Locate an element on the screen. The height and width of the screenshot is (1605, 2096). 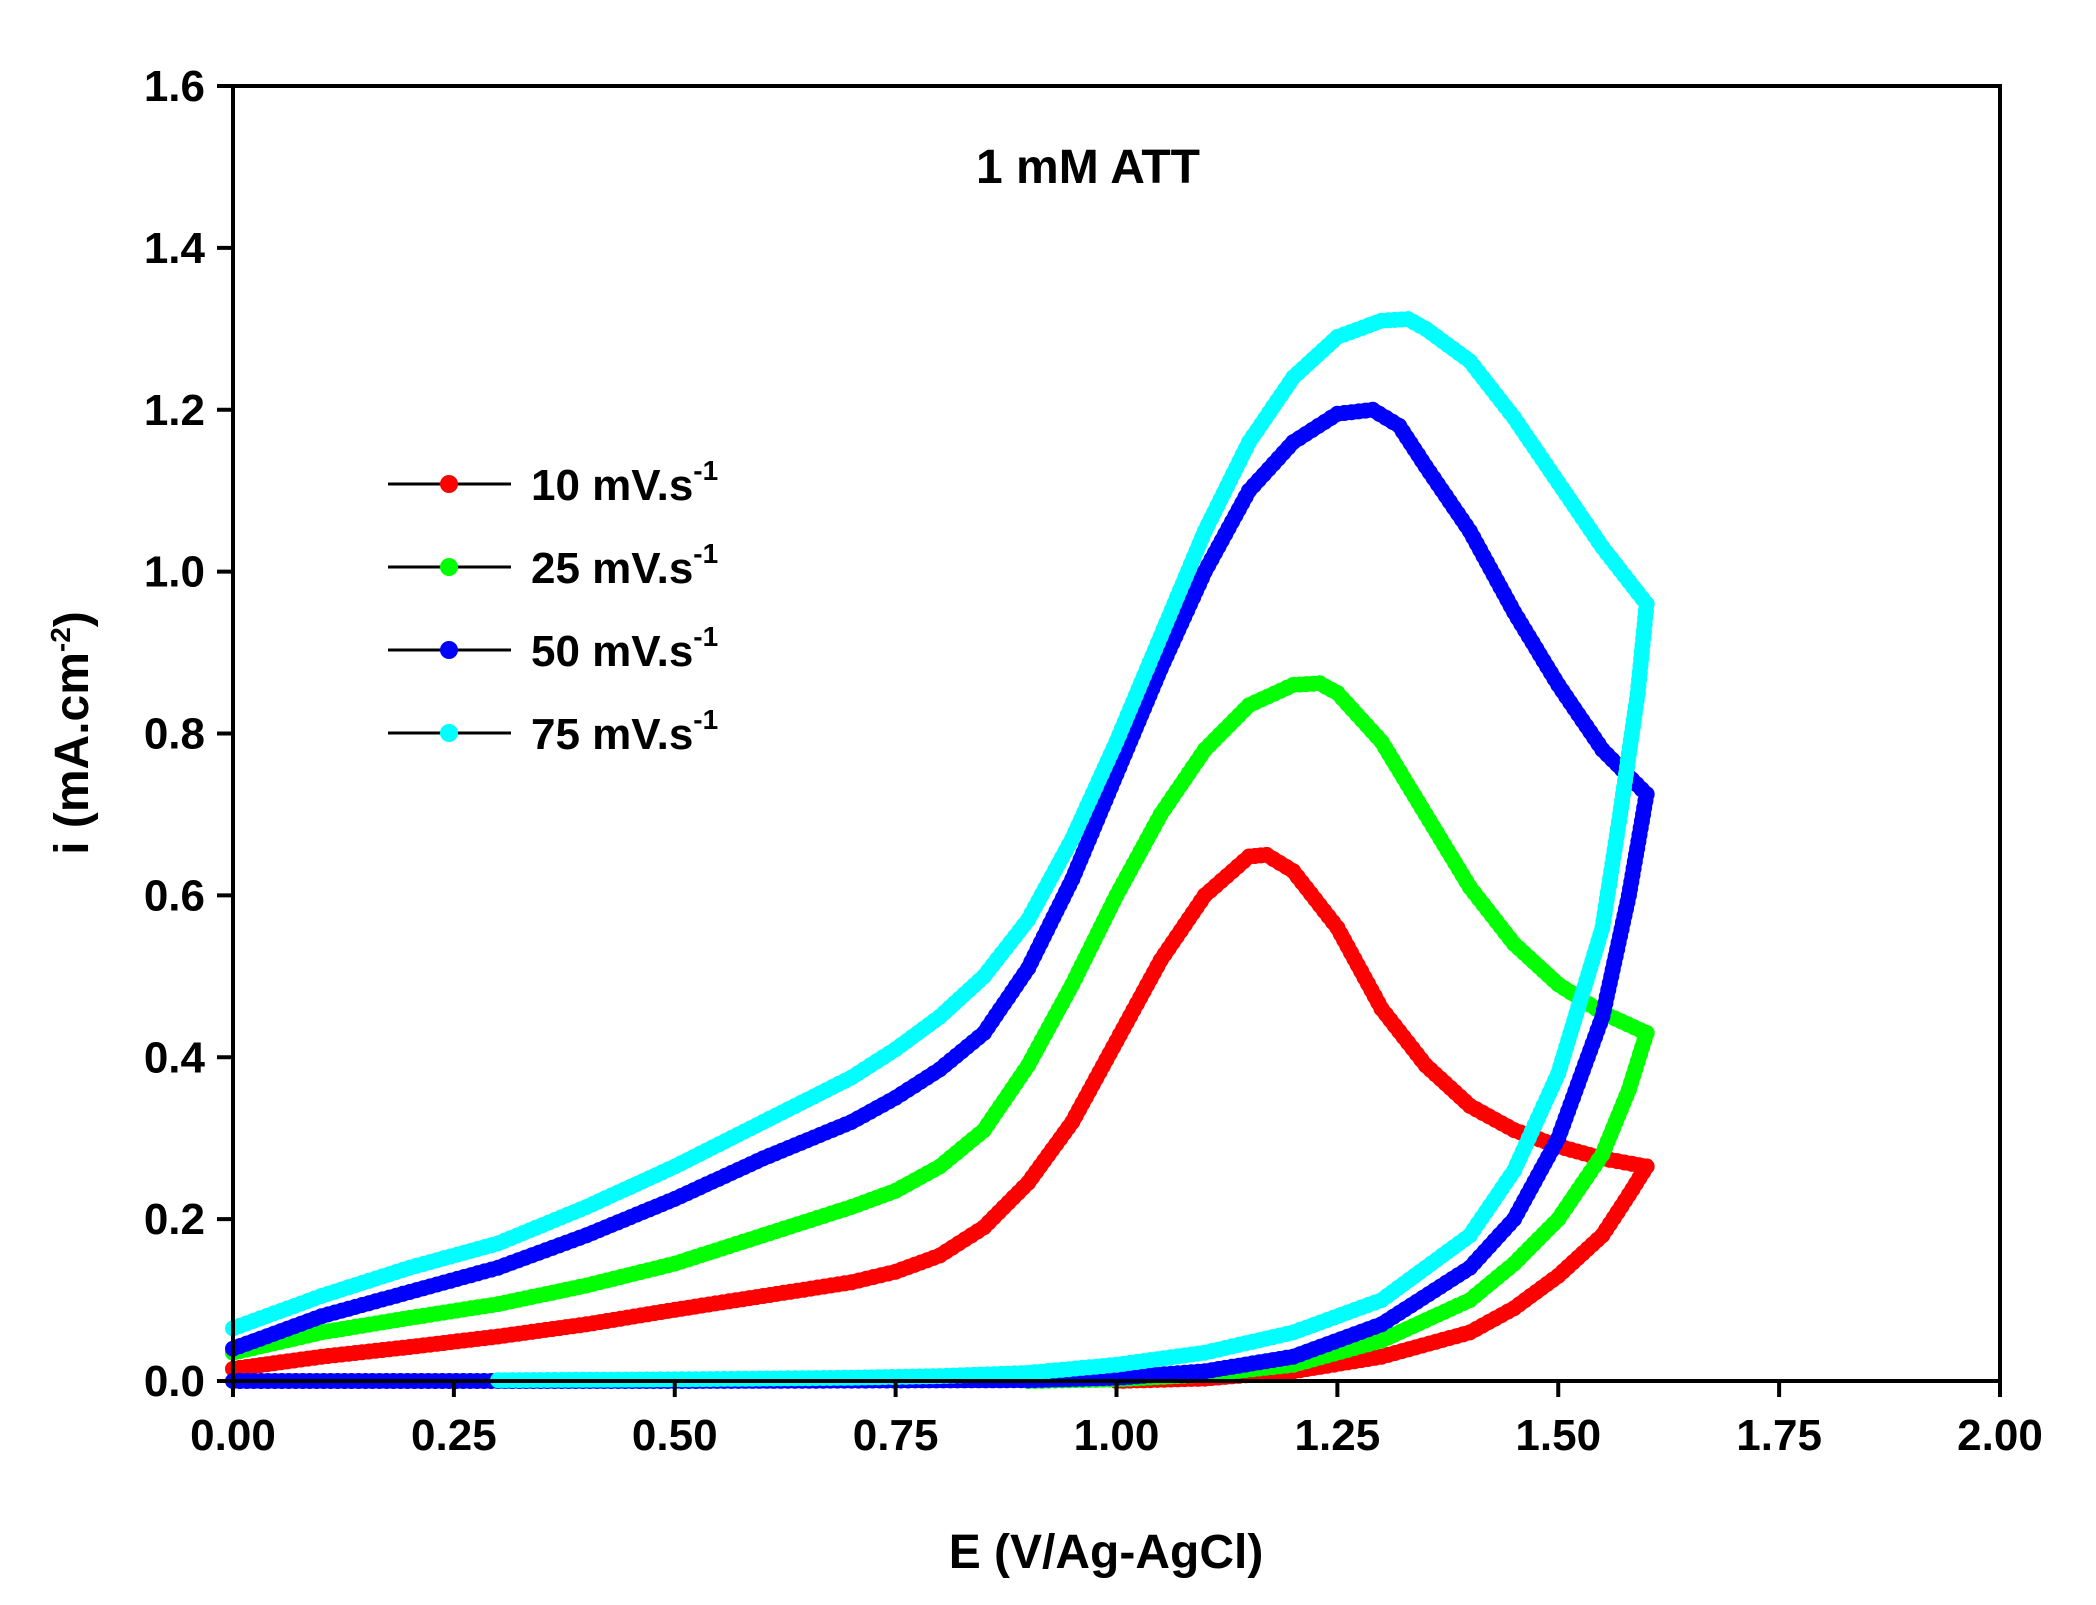
y-tick-label: 1.2 is located at coordinates (174, 410).